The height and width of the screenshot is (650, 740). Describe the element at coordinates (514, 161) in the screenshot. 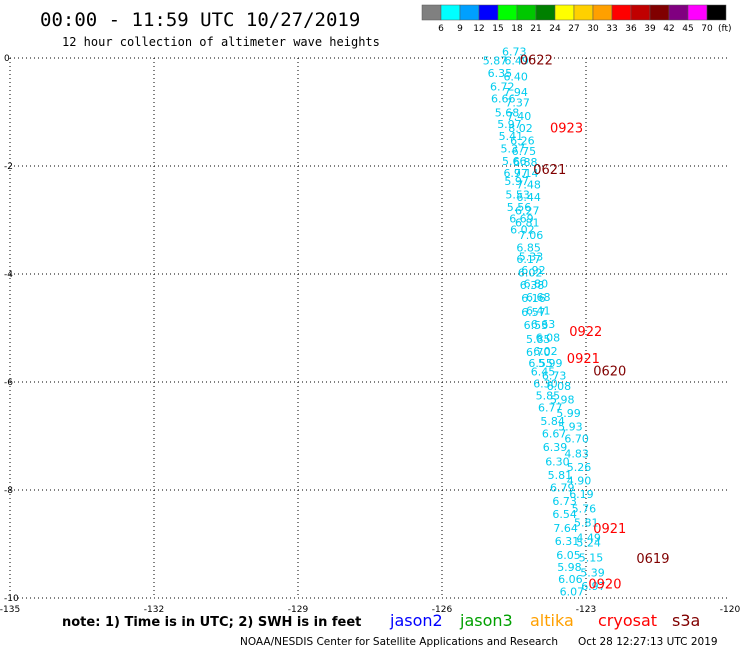

I see `wave-height-label: 5.66` at that location.